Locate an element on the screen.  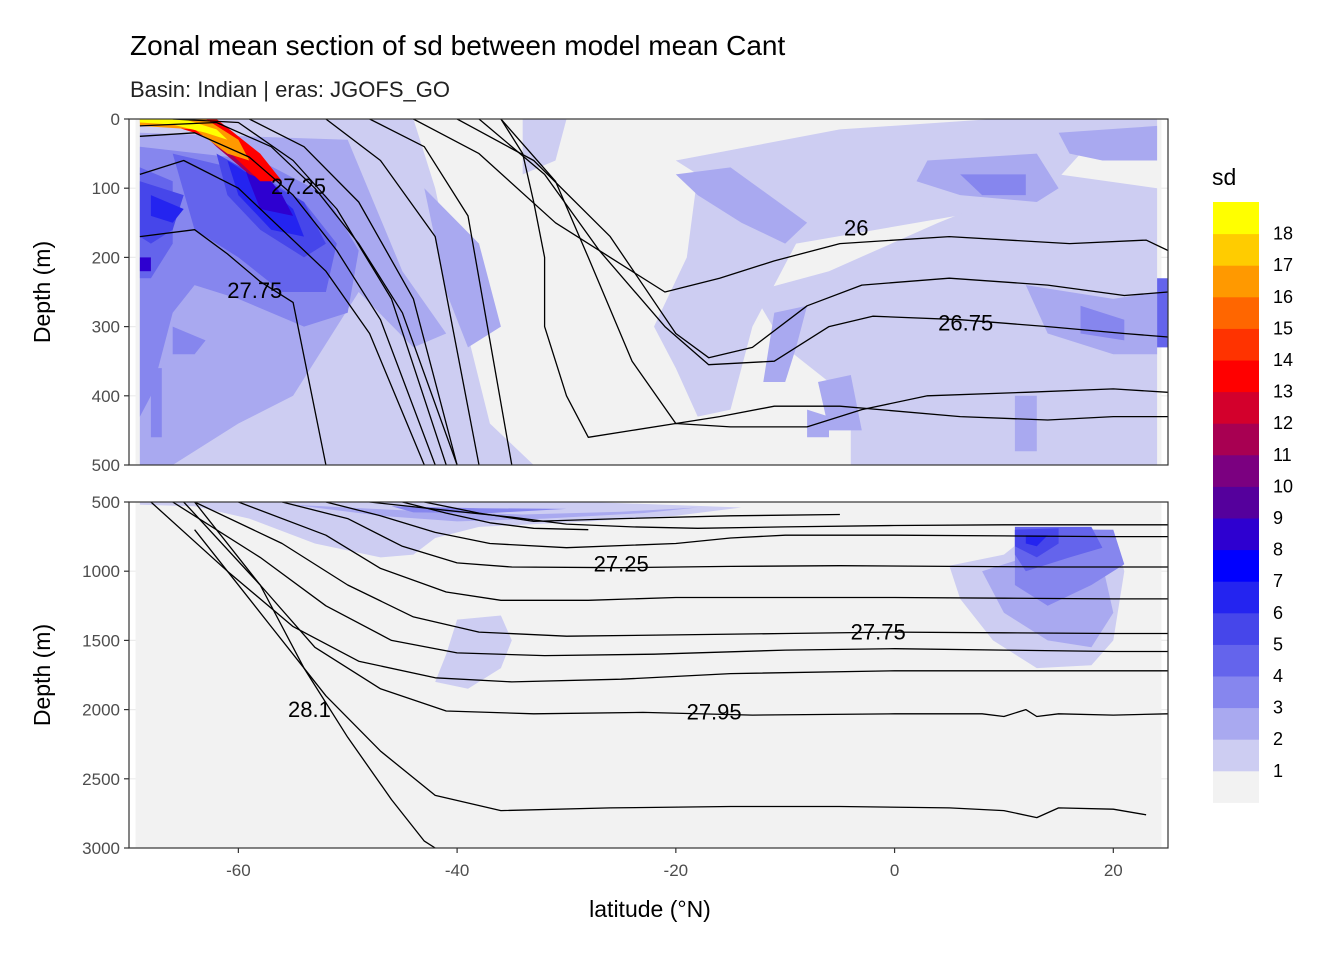
legend-label: 1 is located at coordinates (1278, 771).